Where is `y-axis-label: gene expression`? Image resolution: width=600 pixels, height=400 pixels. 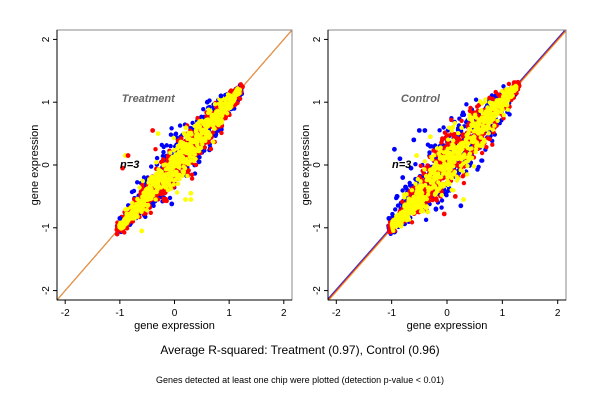 y-axis-label: gene expression is located at coordinates (306, 165).